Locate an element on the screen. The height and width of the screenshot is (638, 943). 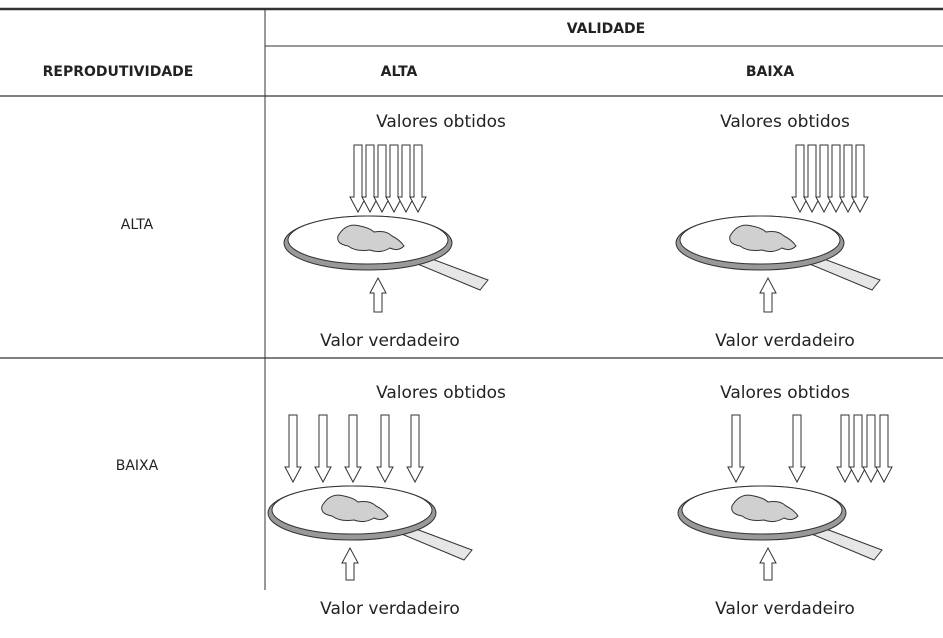
row-label: ALTA is located at coordinates (137, 225).